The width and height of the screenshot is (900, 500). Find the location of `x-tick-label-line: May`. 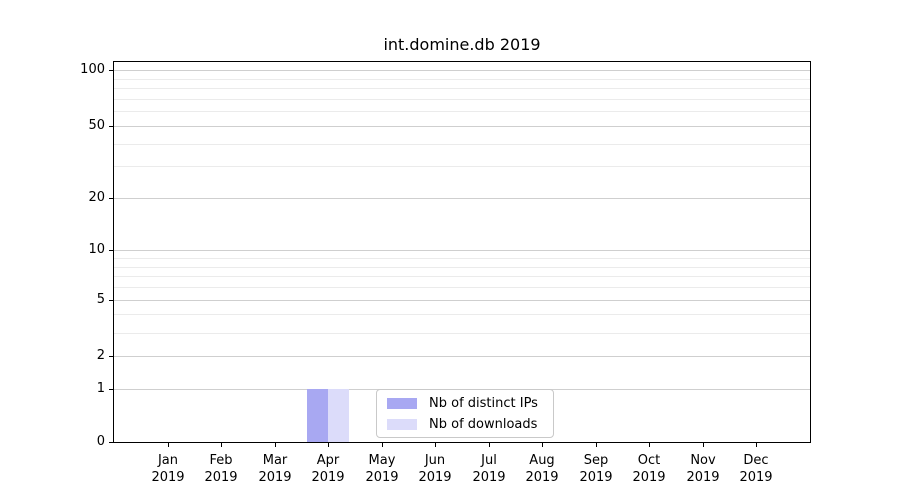

x-tick-label-line: May is located at coordinates (382, 460).